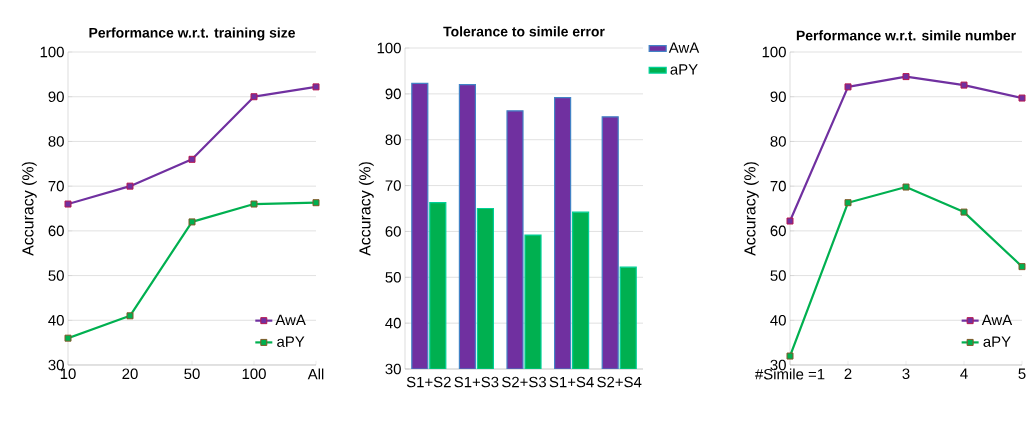  Describe the element at coordinates (1022, 373) in the screenshot. I see `x-tick-label: 5` at that location.